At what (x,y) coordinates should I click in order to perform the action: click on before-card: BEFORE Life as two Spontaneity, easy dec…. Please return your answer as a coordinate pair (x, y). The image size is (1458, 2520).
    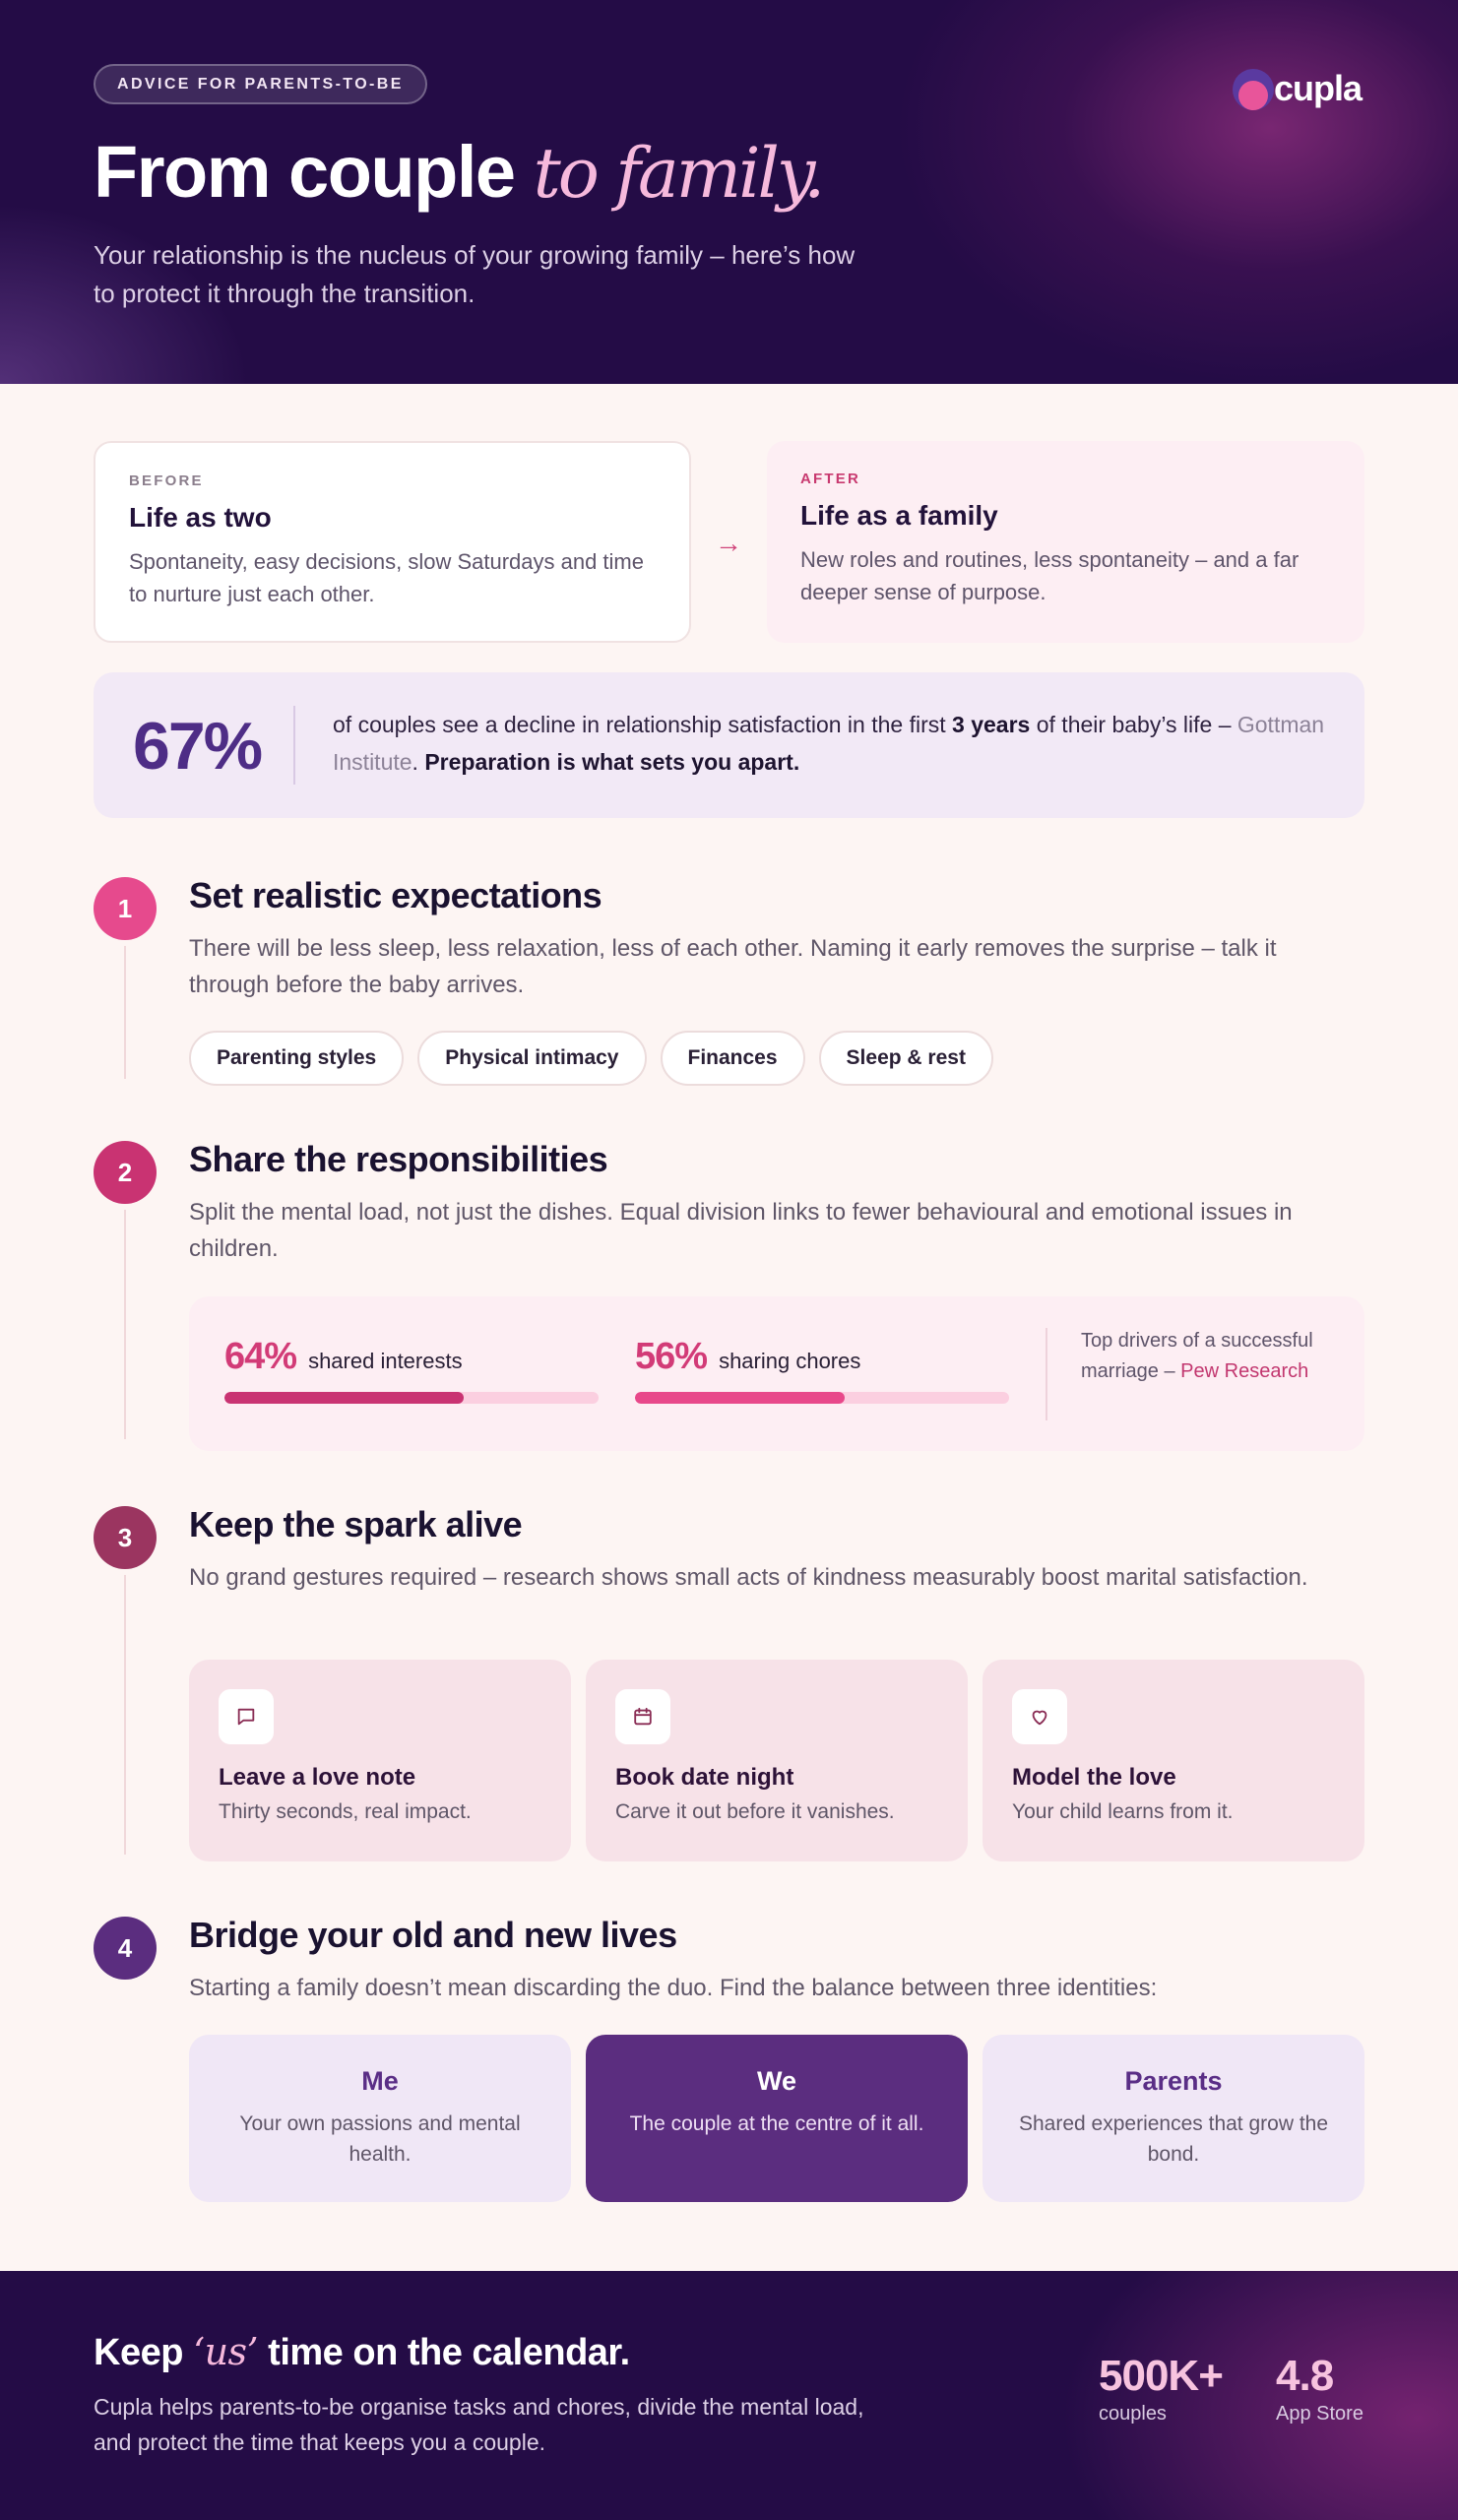
    Looking at the image, I should click on (392, 542).